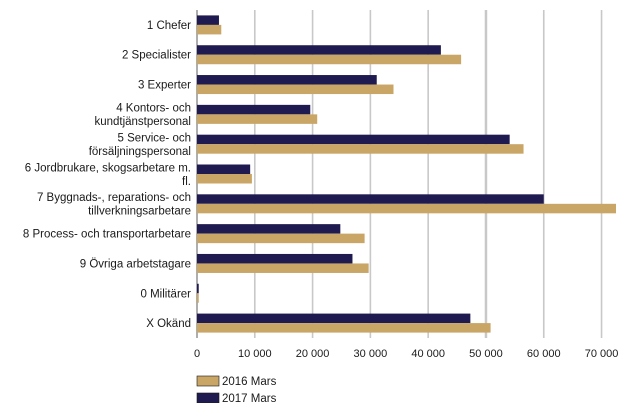 This screenshot has width=621, height=403. What do you see at coordinates (154, 138) in the screenshot?
I see `category-label: 5 Service- och` at bounding box center [154, 138].